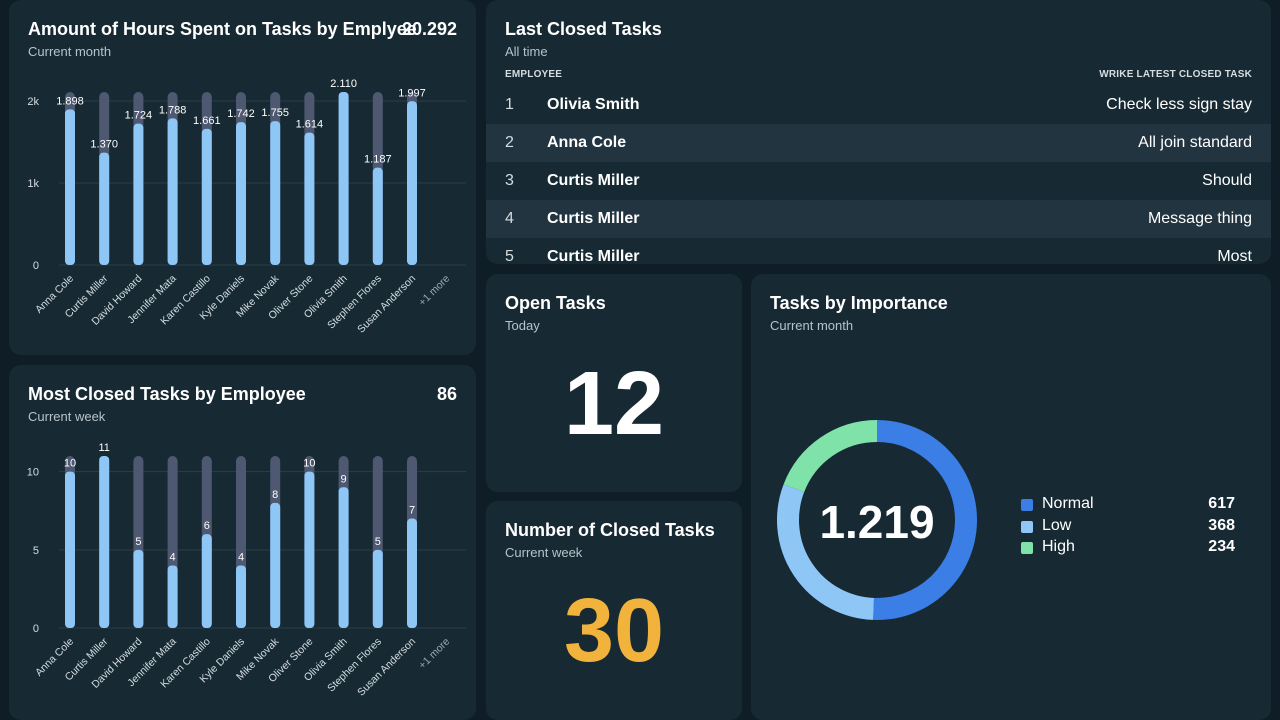 The height and width of the screenshot is (720, 1280). Describe the element at coordinates (1179, 104) in the screenshot. I see `row-task: Check less sign stay` at that location.